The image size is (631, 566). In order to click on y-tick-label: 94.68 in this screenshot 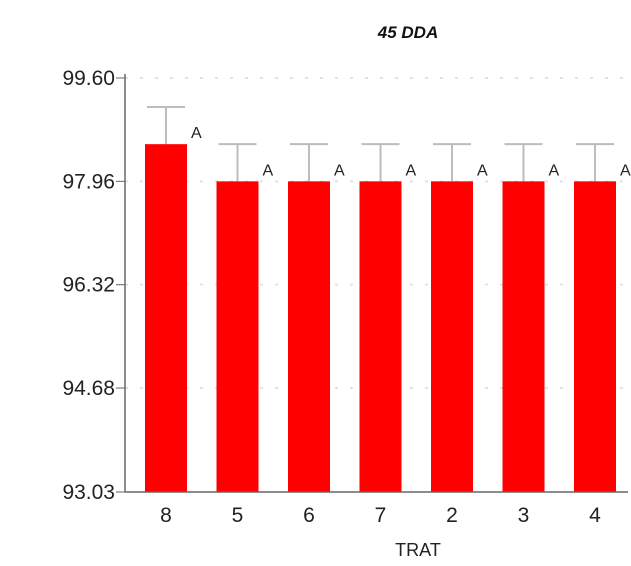, I will do `click(88, 388)`.